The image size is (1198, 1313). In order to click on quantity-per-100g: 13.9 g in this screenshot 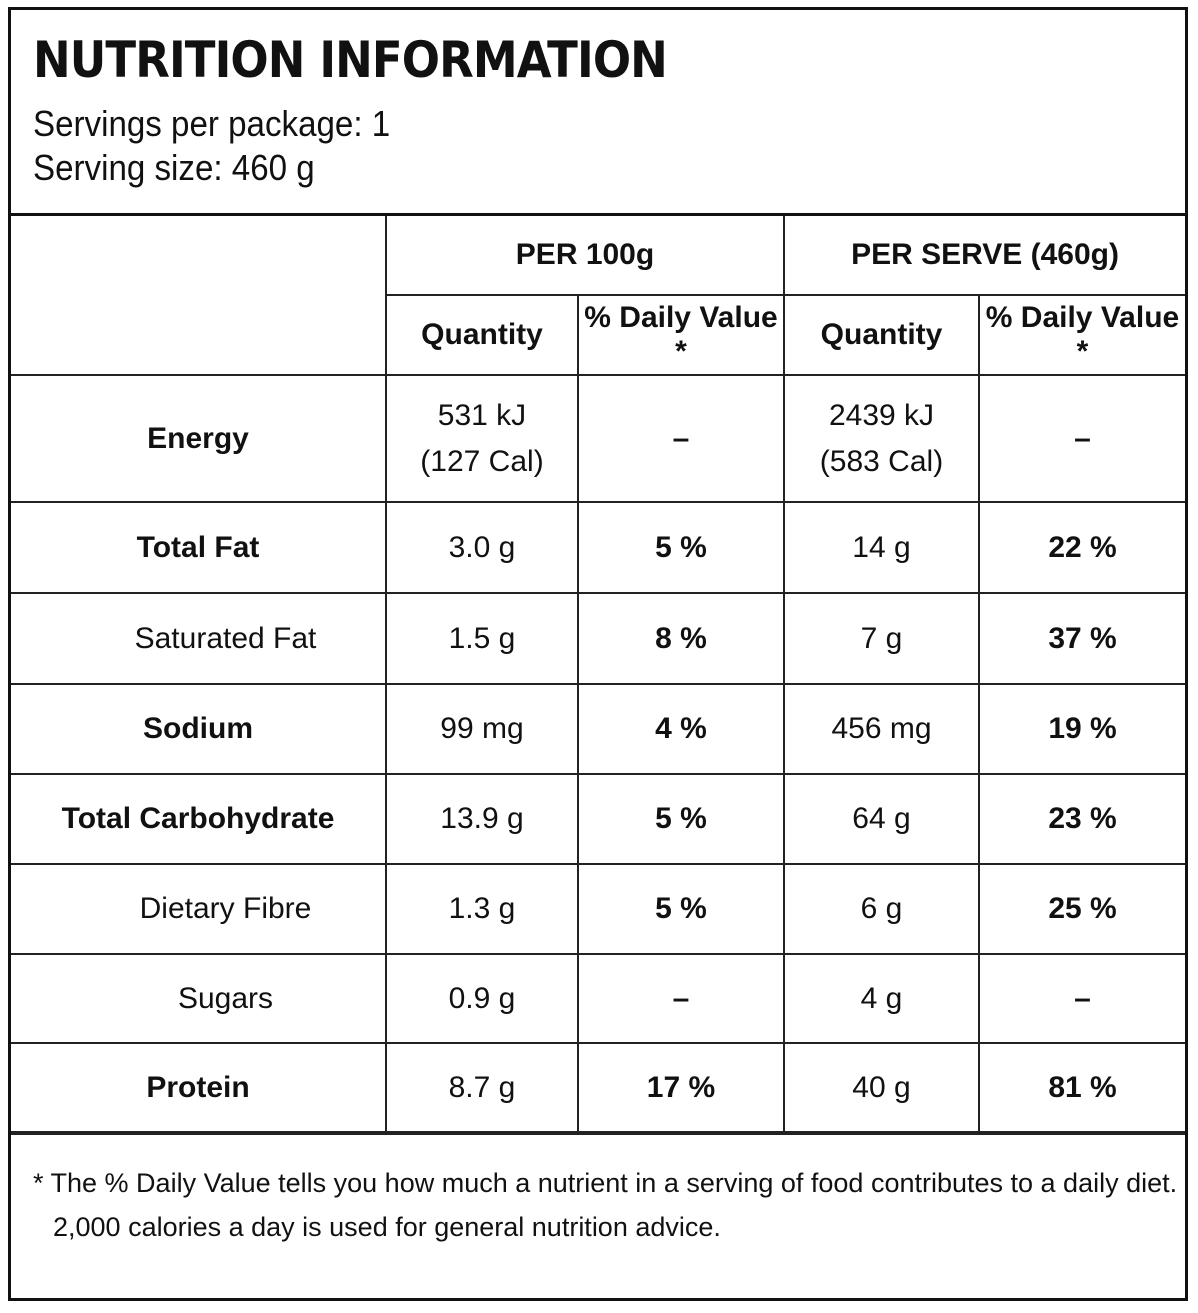, I will do `click(482, 819)`.